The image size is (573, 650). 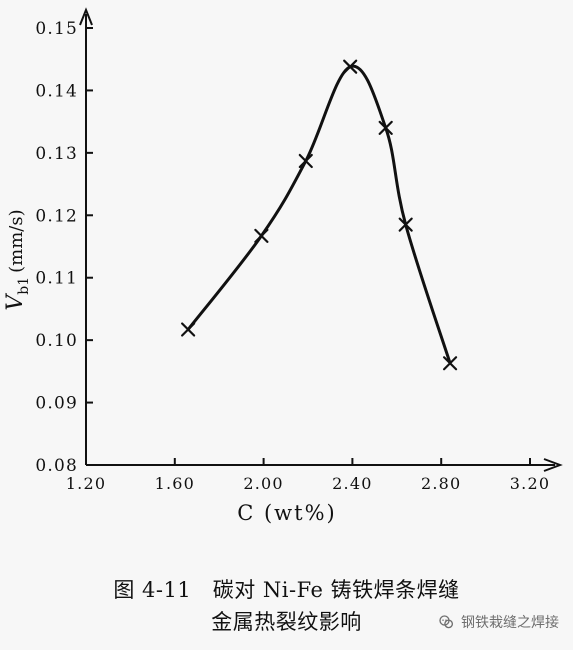 I want to click on chat-bubble-icon, so click(x=446, y=622).